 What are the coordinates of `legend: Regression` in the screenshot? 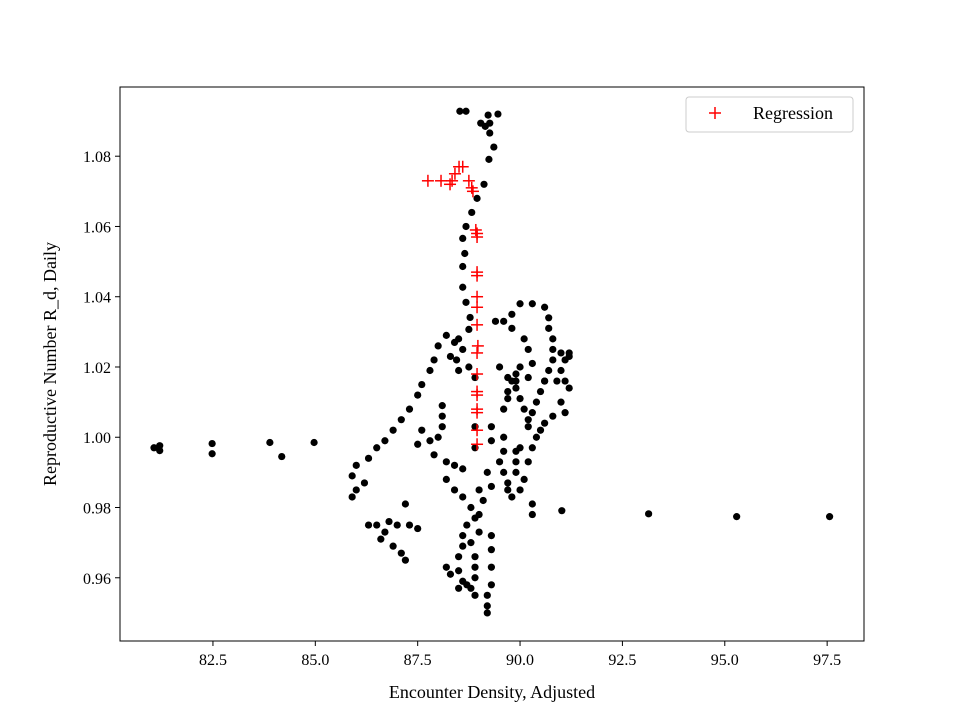 It's located at (769, 114).